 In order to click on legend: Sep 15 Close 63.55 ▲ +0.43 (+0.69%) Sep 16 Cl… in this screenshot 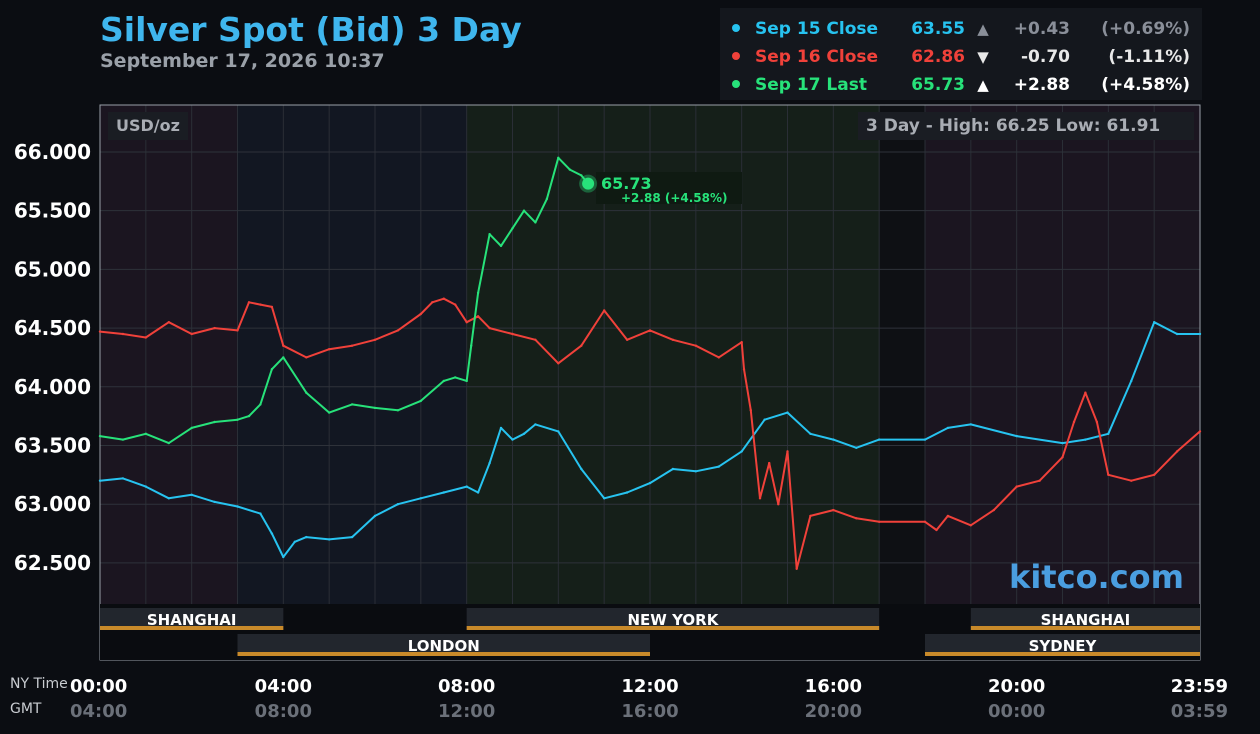, I will do `click(961, 57)`.